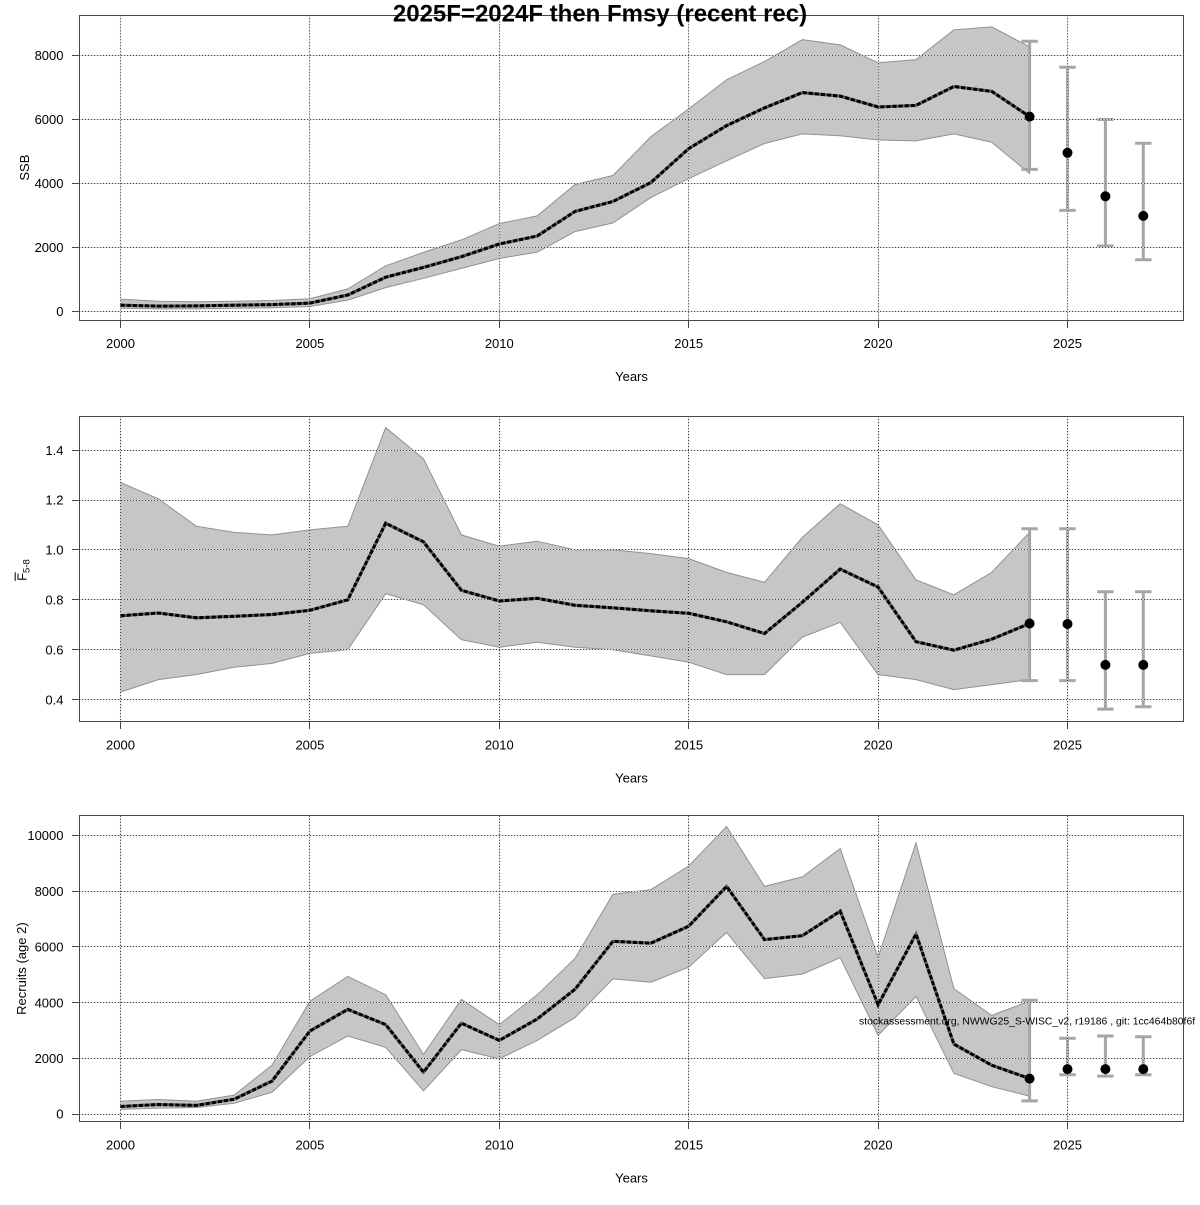  Describe the element at coordinates (54, 450) in the screenshot. I see `svg-text: 1.4` at that location.